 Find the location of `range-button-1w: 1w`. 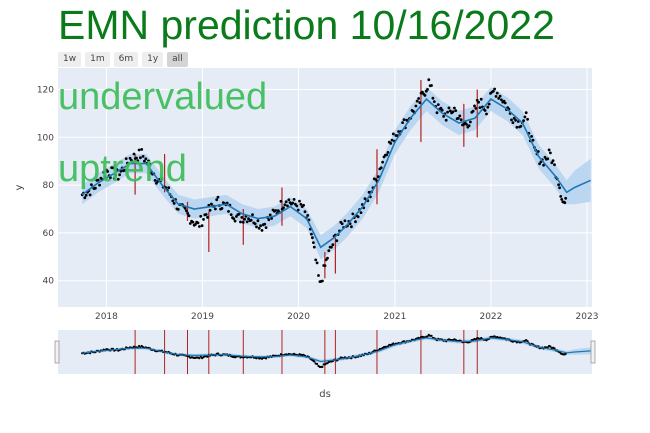

range-button-1w: 1w is located at coordinates (70, 59).